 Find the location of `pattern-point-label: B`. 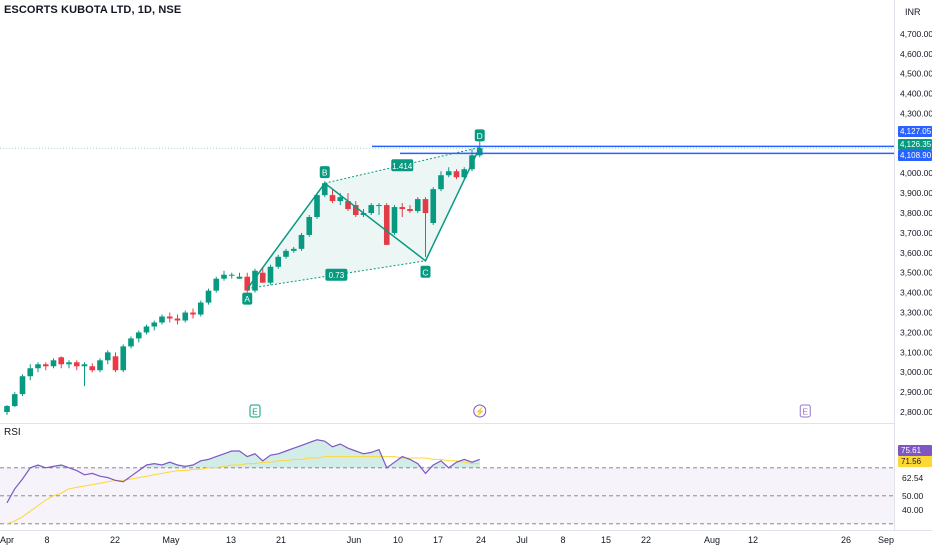

pattern-point-label: B is located at coordinates (325, 173).